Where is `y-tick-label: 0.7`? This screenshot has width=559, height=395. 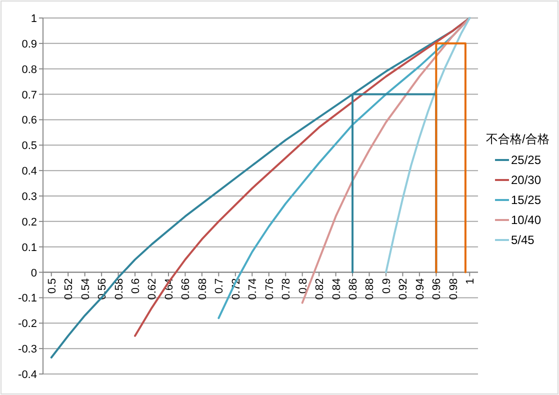
y-tick-label: 0.7 is located at coordinates (29, 95).